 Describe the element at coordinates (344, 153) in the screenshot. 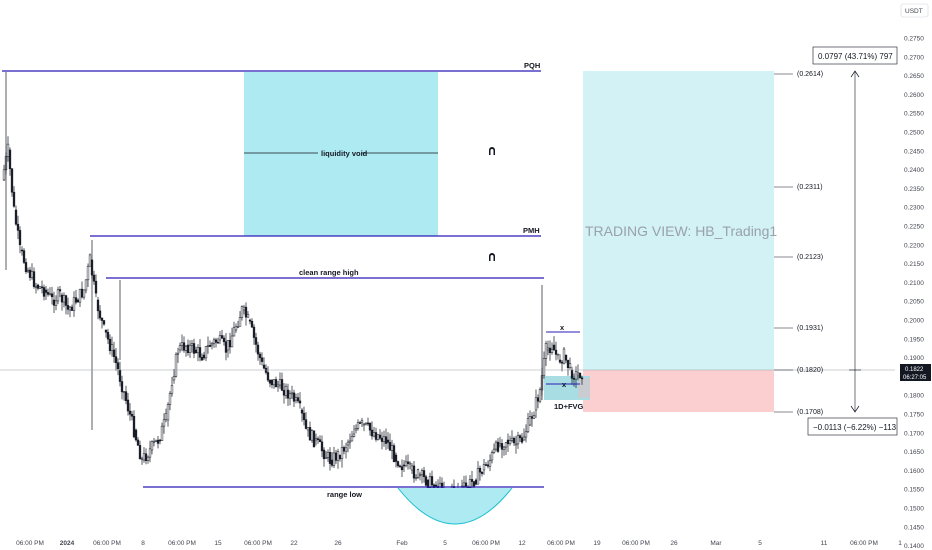

I see `liquidity-void-label: liquidity void` at that location.